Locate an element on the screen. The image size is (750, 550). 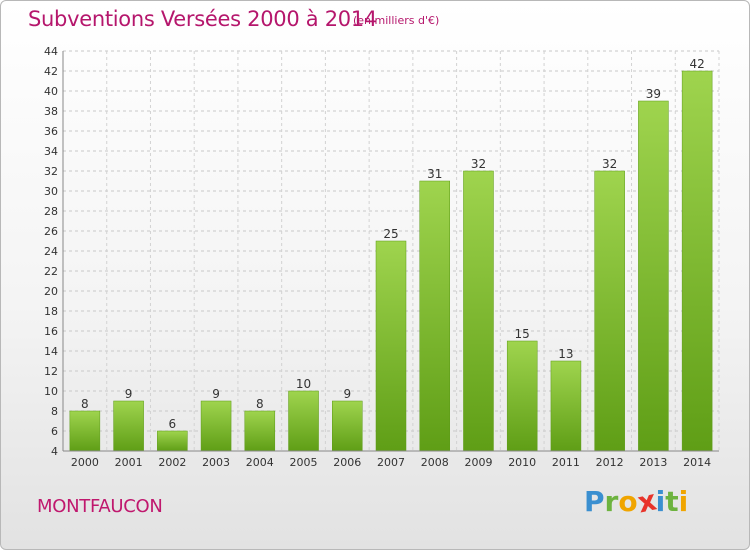
proxiti-logo: Proxiti is located at coordinates (636, 501).